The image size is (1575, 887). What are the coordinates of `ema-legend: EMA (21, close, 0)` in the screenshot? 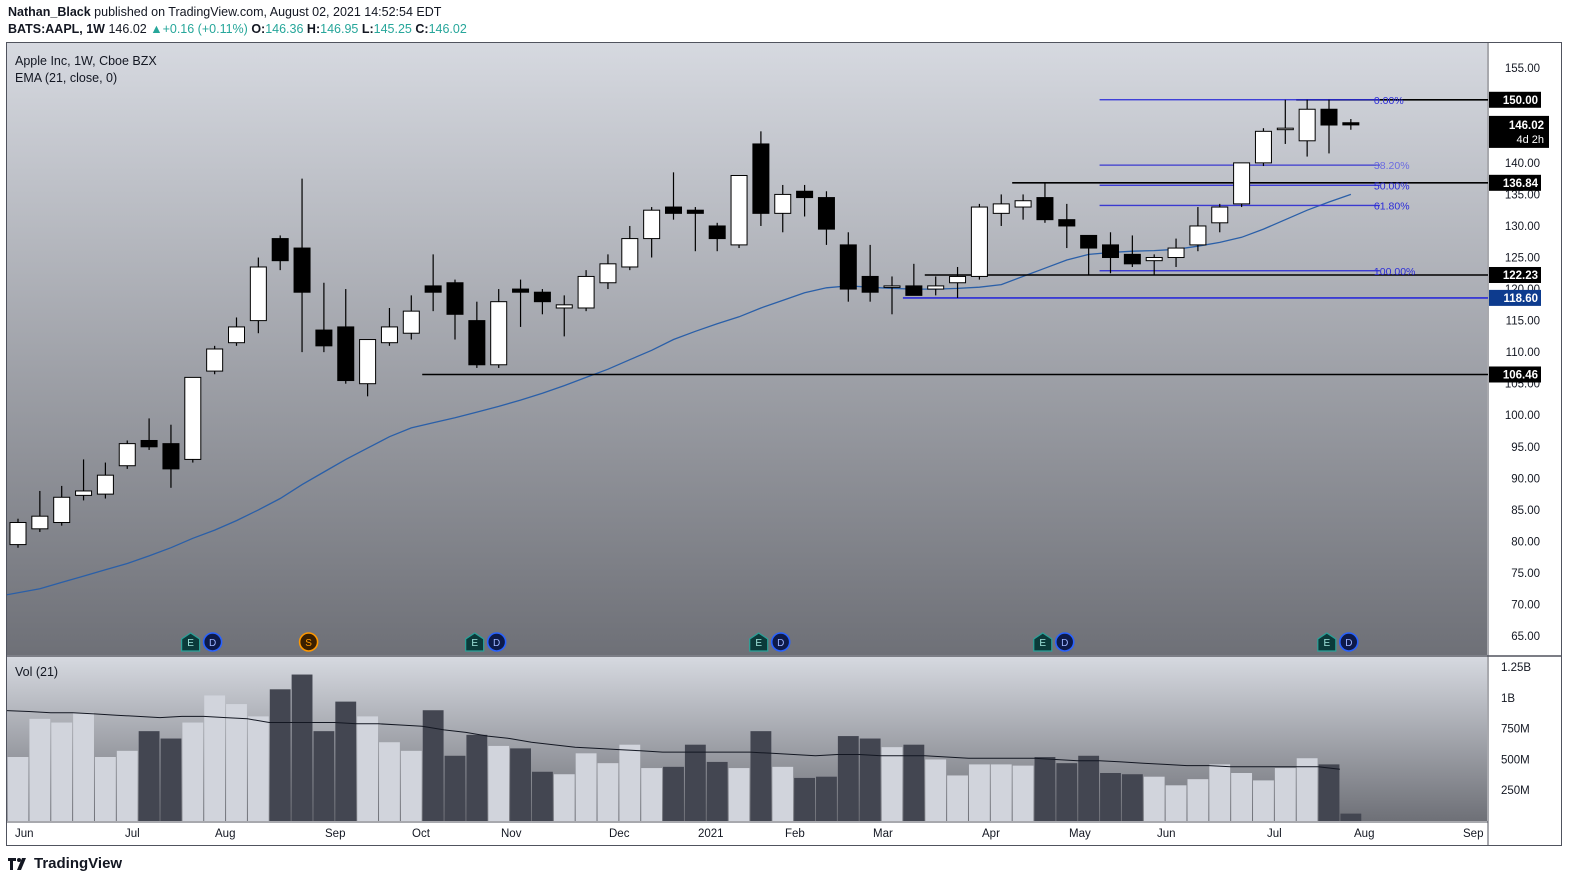 It's located at (66, 78).